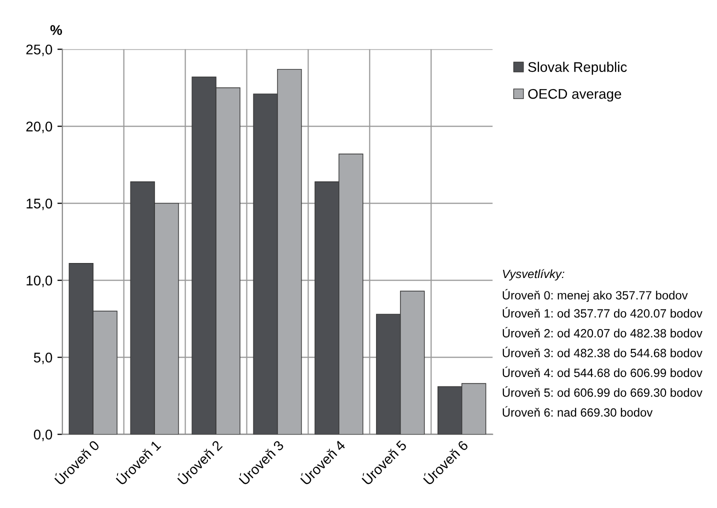 This screenshot has height=508, width=717. What do you see at coordinates (39, 128) in the screenshot?
I see `y-tick-label: 20,0` at bounding box center [39, 128].